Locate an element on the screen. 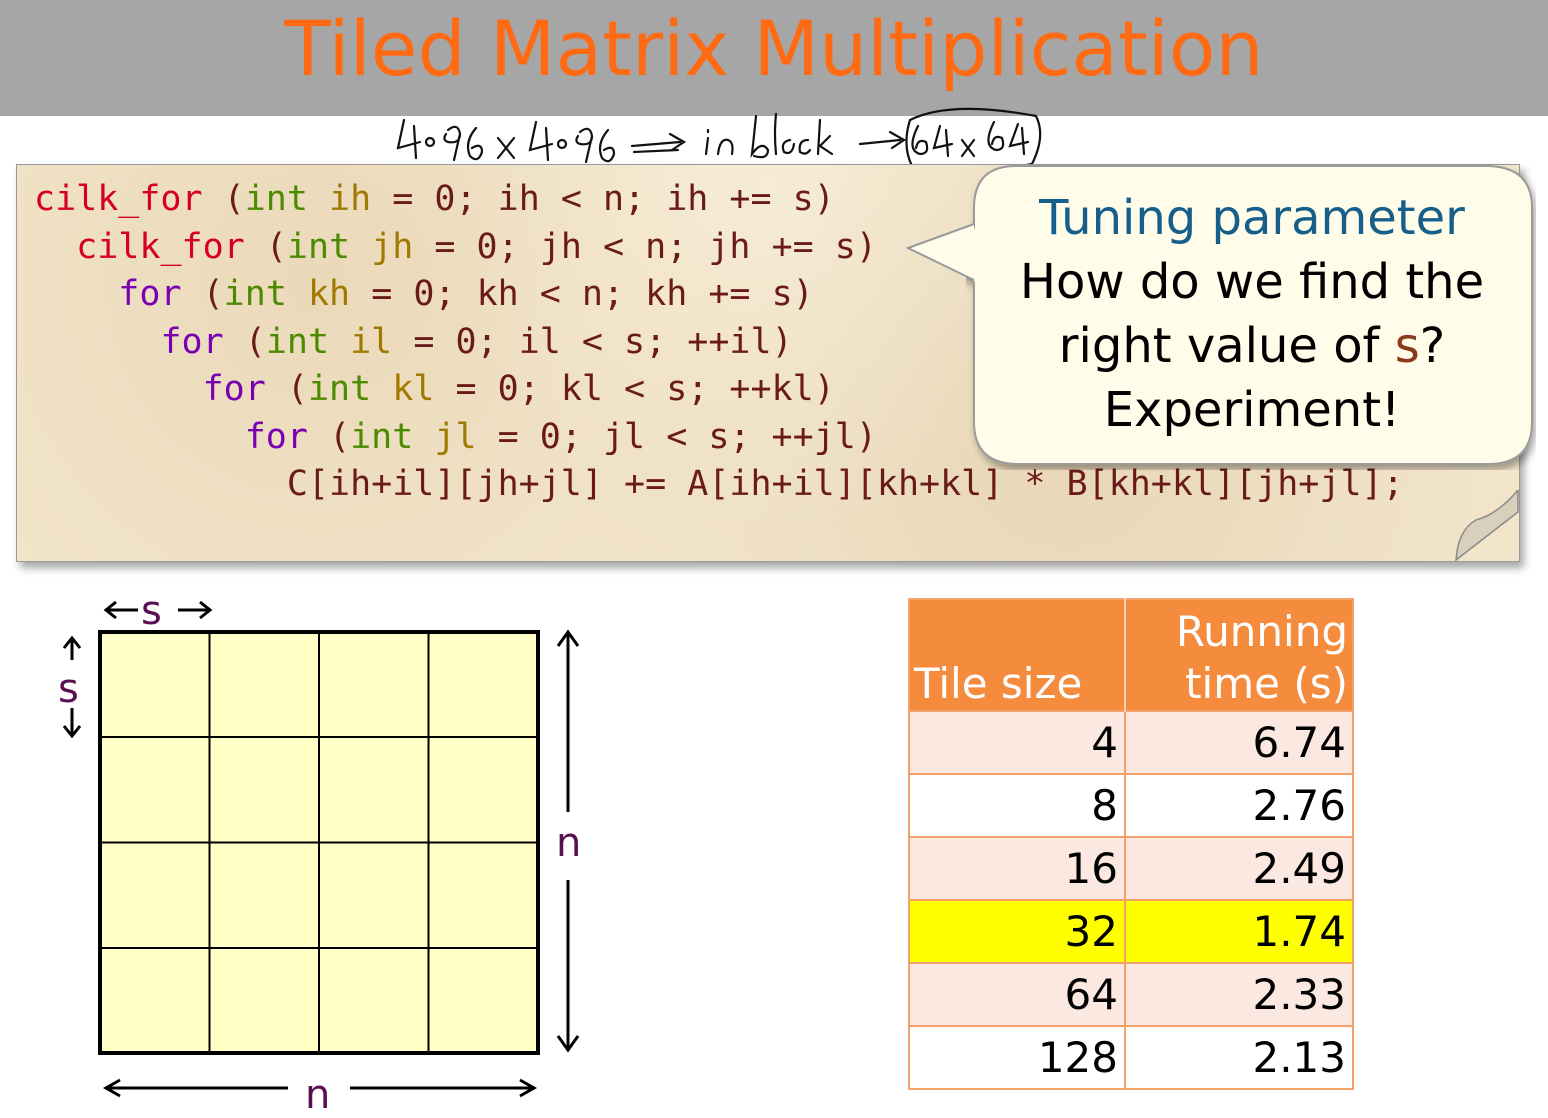 The height and width of the screenshot is (1118, 1548). table-row: 8 2.76 is located at coordinates (1131, 805).